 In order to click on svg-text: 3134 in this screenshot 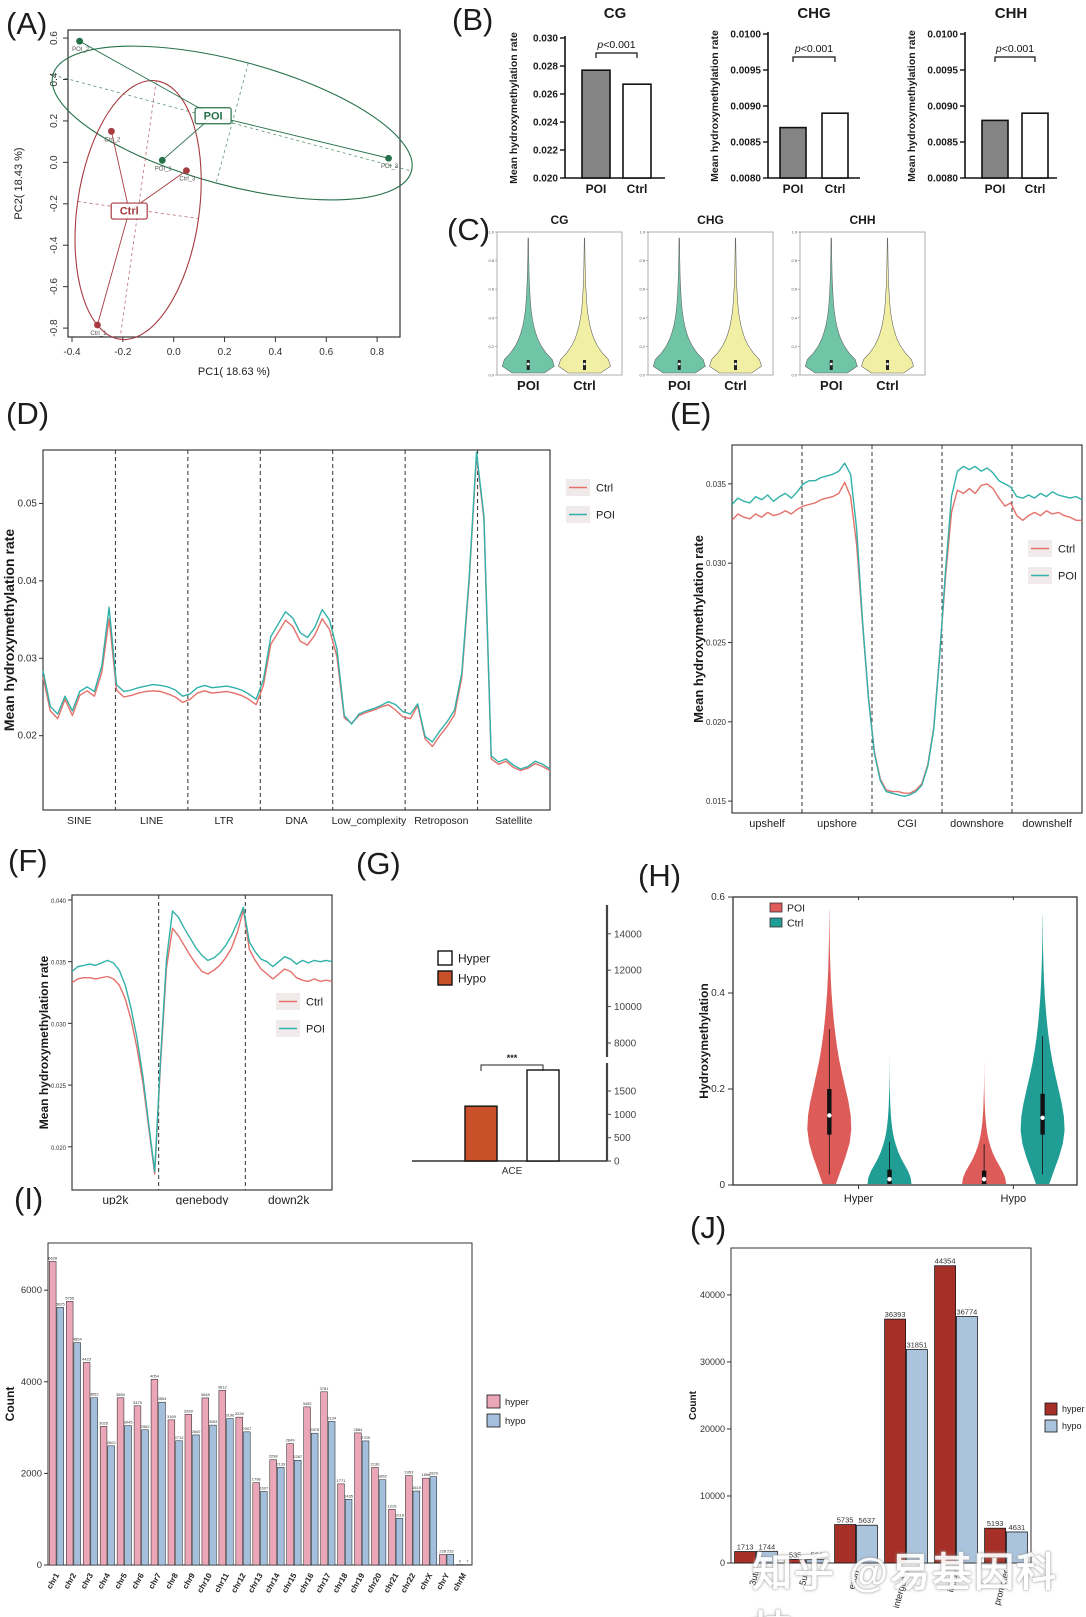, I will do `click(332, 1417)`.